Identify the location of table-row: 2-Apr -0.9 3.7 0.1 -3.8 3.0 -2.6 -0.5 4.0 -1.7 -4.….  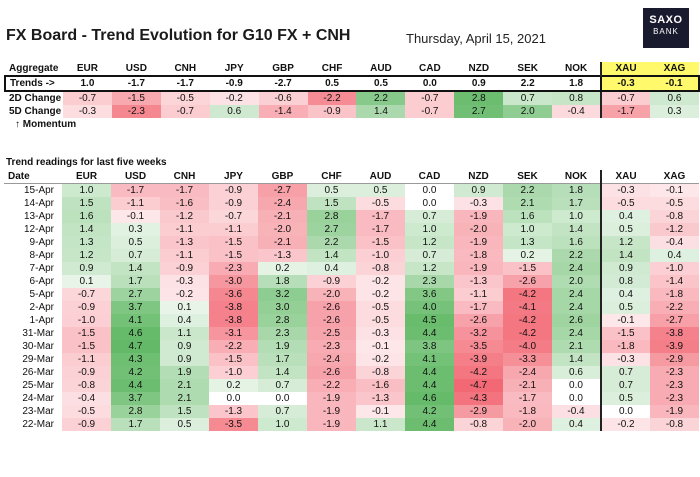
(351, 307).